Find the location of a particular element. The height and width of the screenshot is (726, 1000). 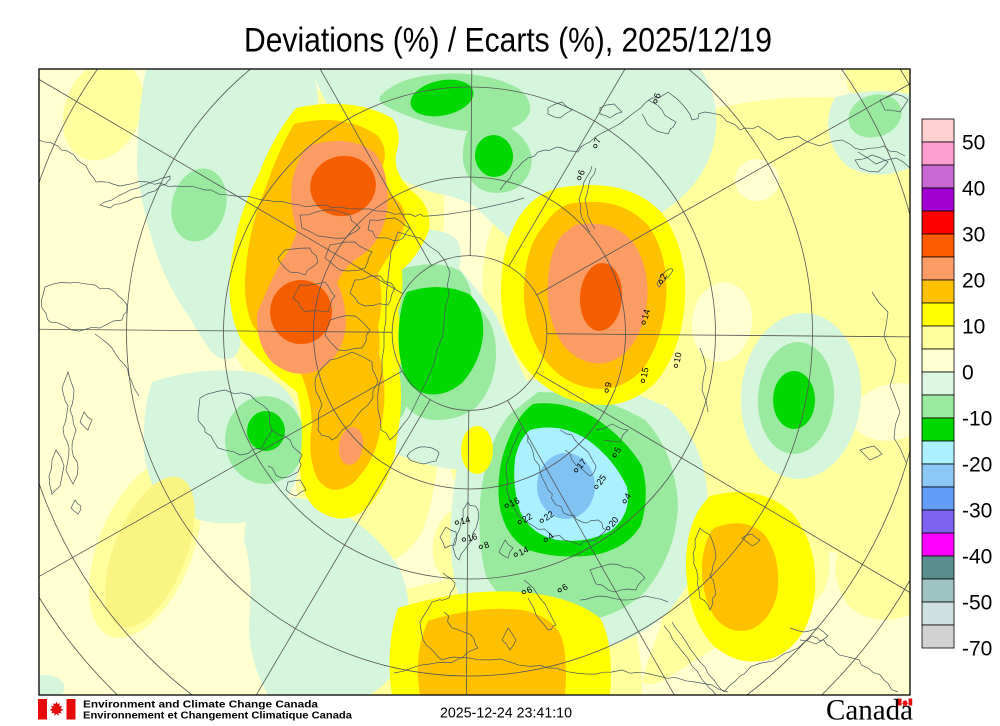

svg-text: -50 is located at coordinates (977, 603).